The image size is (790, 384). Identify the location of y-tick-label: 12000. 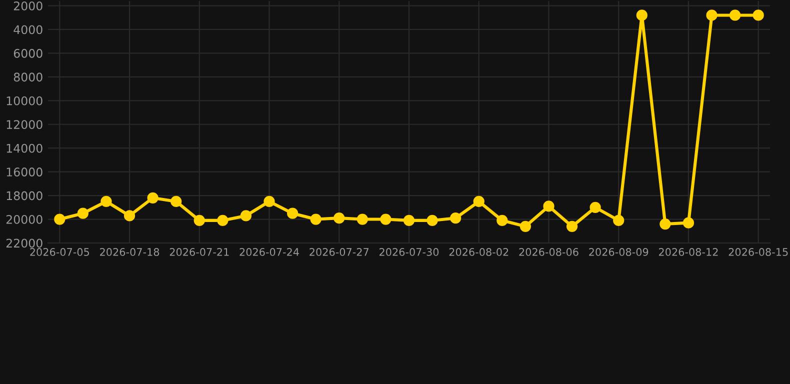
(24, 125).